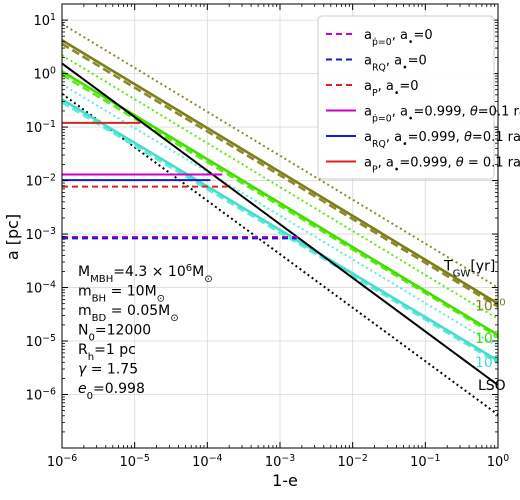  What do you see at coordinates (45, 21) in the screenshot?
I see `y-tick-label: 10¹` at bounding box center [45, 21].